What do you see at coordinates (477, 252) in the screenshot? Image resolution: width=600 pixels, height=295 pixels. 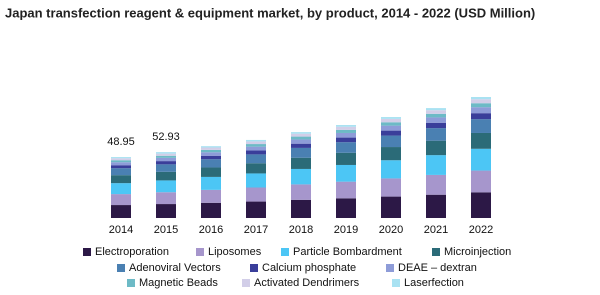 I see `legend-label: Microinjection` at bounding box center [477, 252].